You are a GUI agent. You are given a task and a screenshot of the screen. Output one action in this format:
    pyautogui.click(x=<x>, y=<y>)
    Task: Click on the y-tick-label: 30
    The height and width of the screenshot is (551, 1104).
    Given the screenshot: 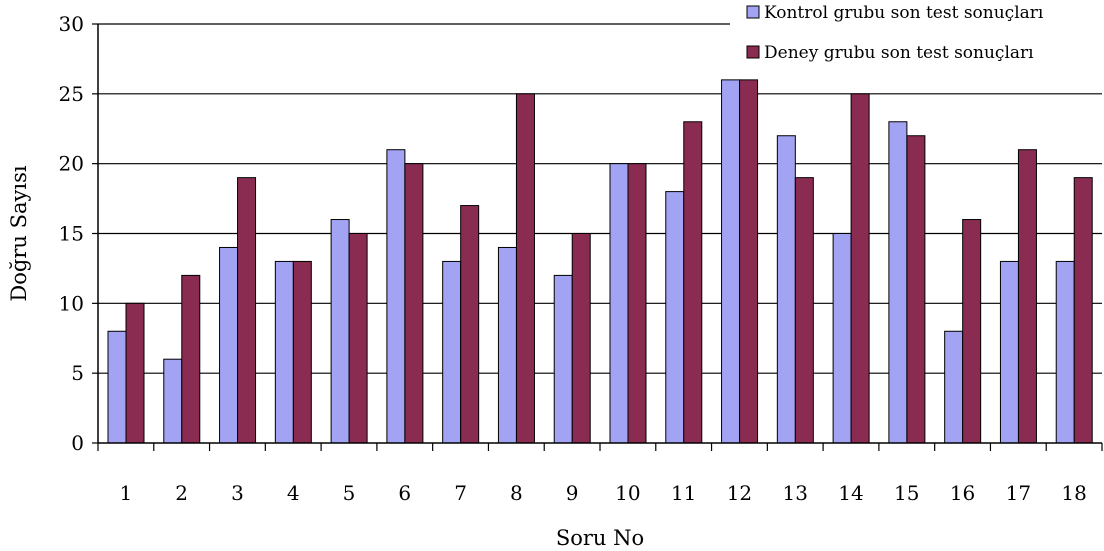 What is the action you would take?
    pyautogui.click(x=71, y=24)
    